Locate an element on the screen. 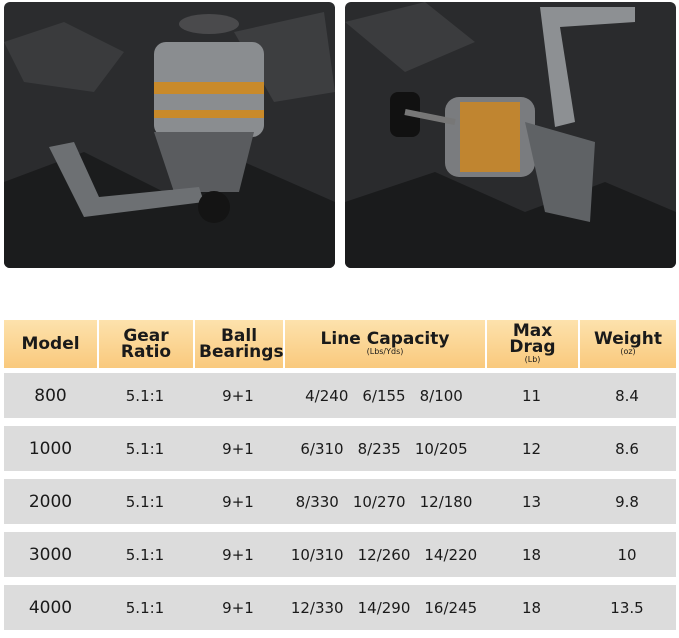  spec-cell: 13 is located at coordinates (531, 501).